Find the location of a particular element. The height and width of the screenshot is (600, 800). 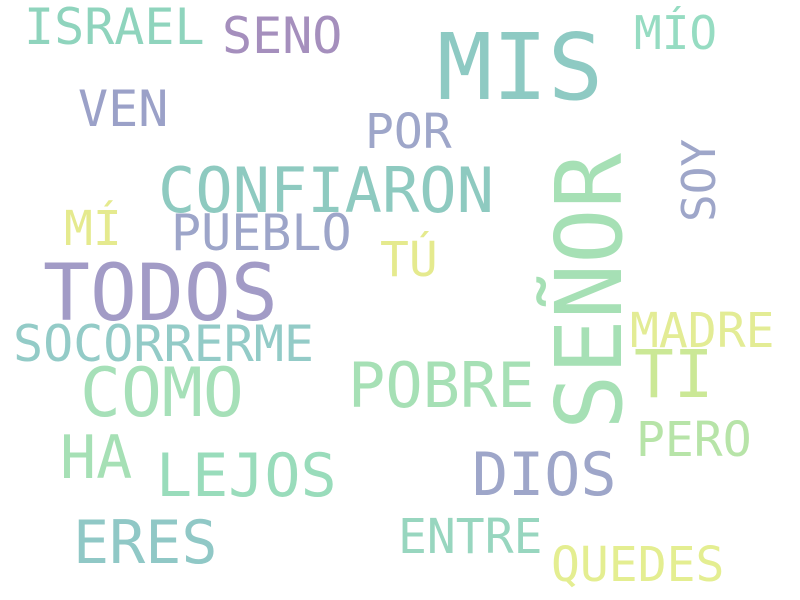

word-mi: MÍ is located at coordinates (93, 229).